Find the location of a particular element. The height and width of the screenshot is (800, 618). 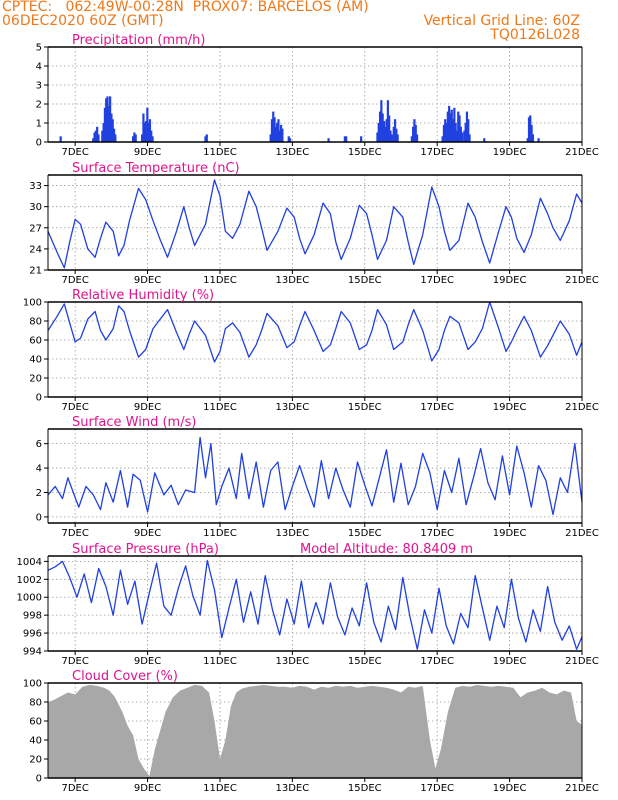

y-tick-label: 1002 is located at coordinates (29, 580).